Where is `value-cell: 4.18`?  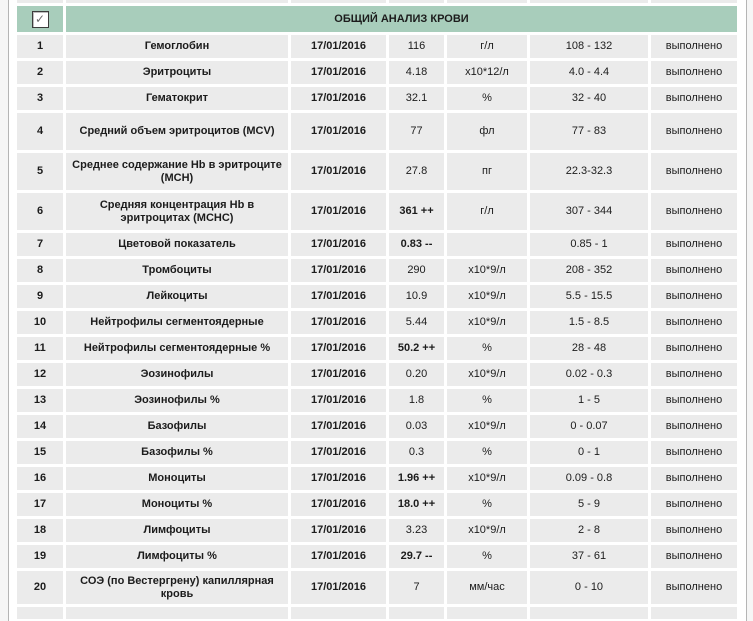
value-cell: 4.18 is located at coordinates (416, 72).